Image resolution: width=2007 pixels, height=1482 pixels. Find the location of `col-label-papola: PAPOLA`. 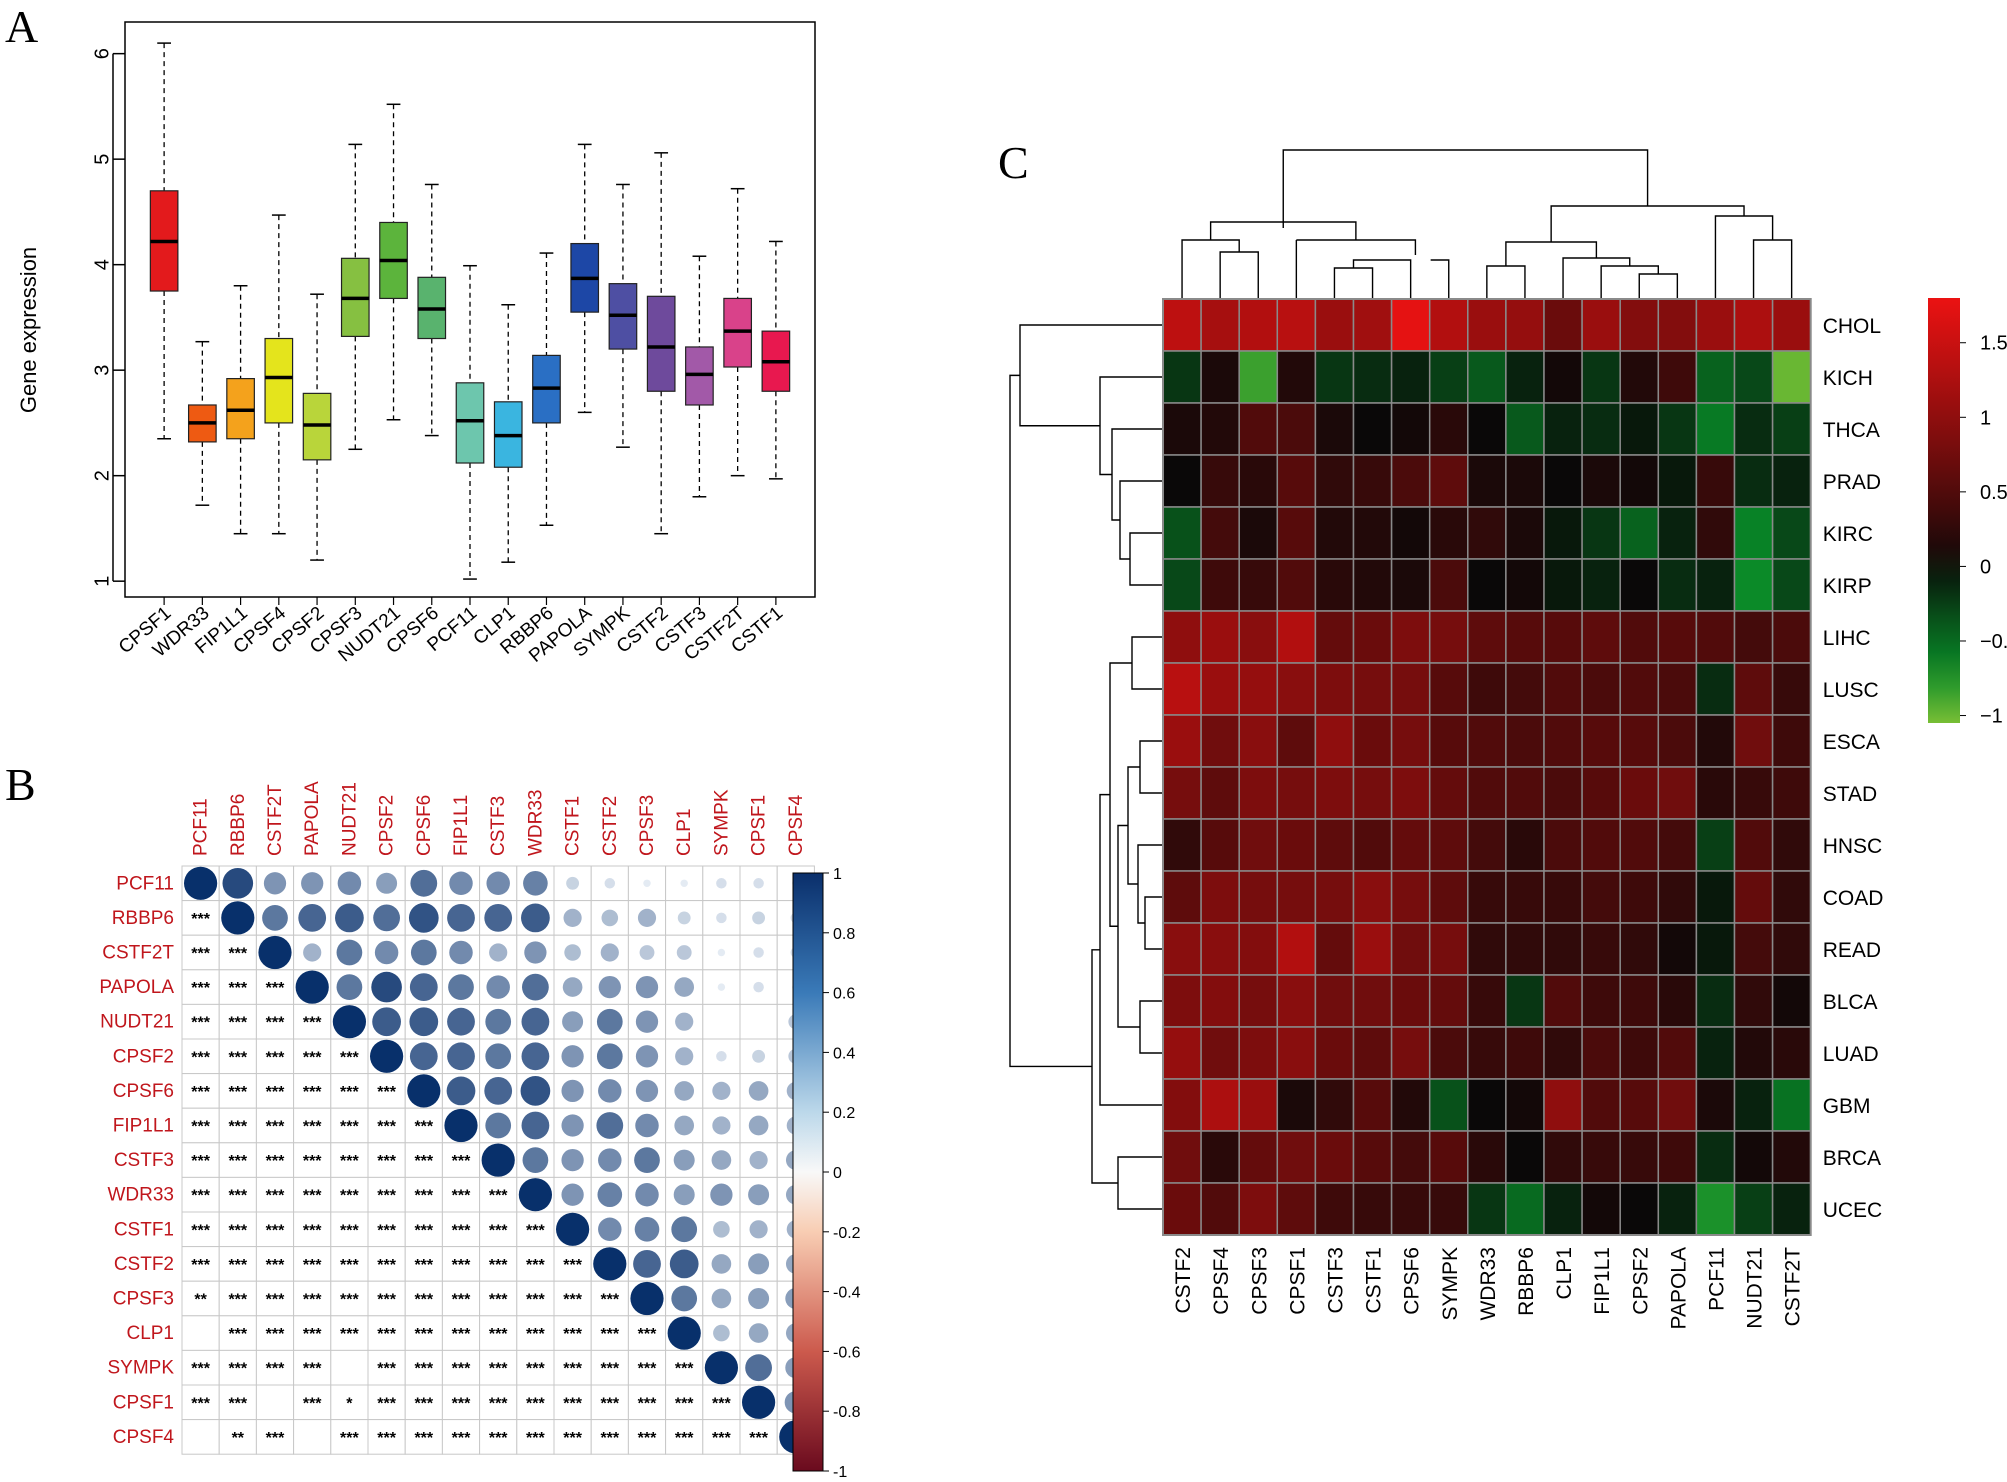

col-label-papola: PAPOLA is located at coordinates (312, 818).